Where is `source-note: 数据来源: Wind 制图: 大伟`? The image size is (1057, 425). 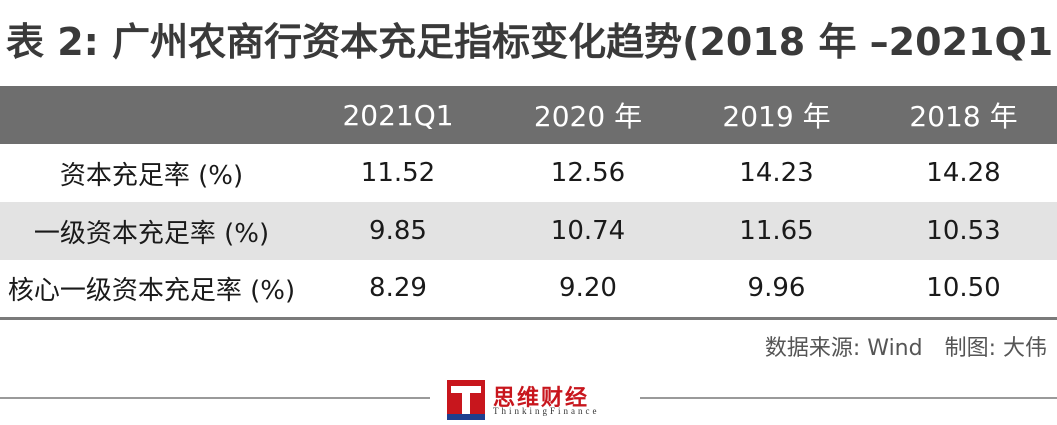 source-note: 数据来源: Wind 制图: 大伟 is located at coordinates (906, 346).